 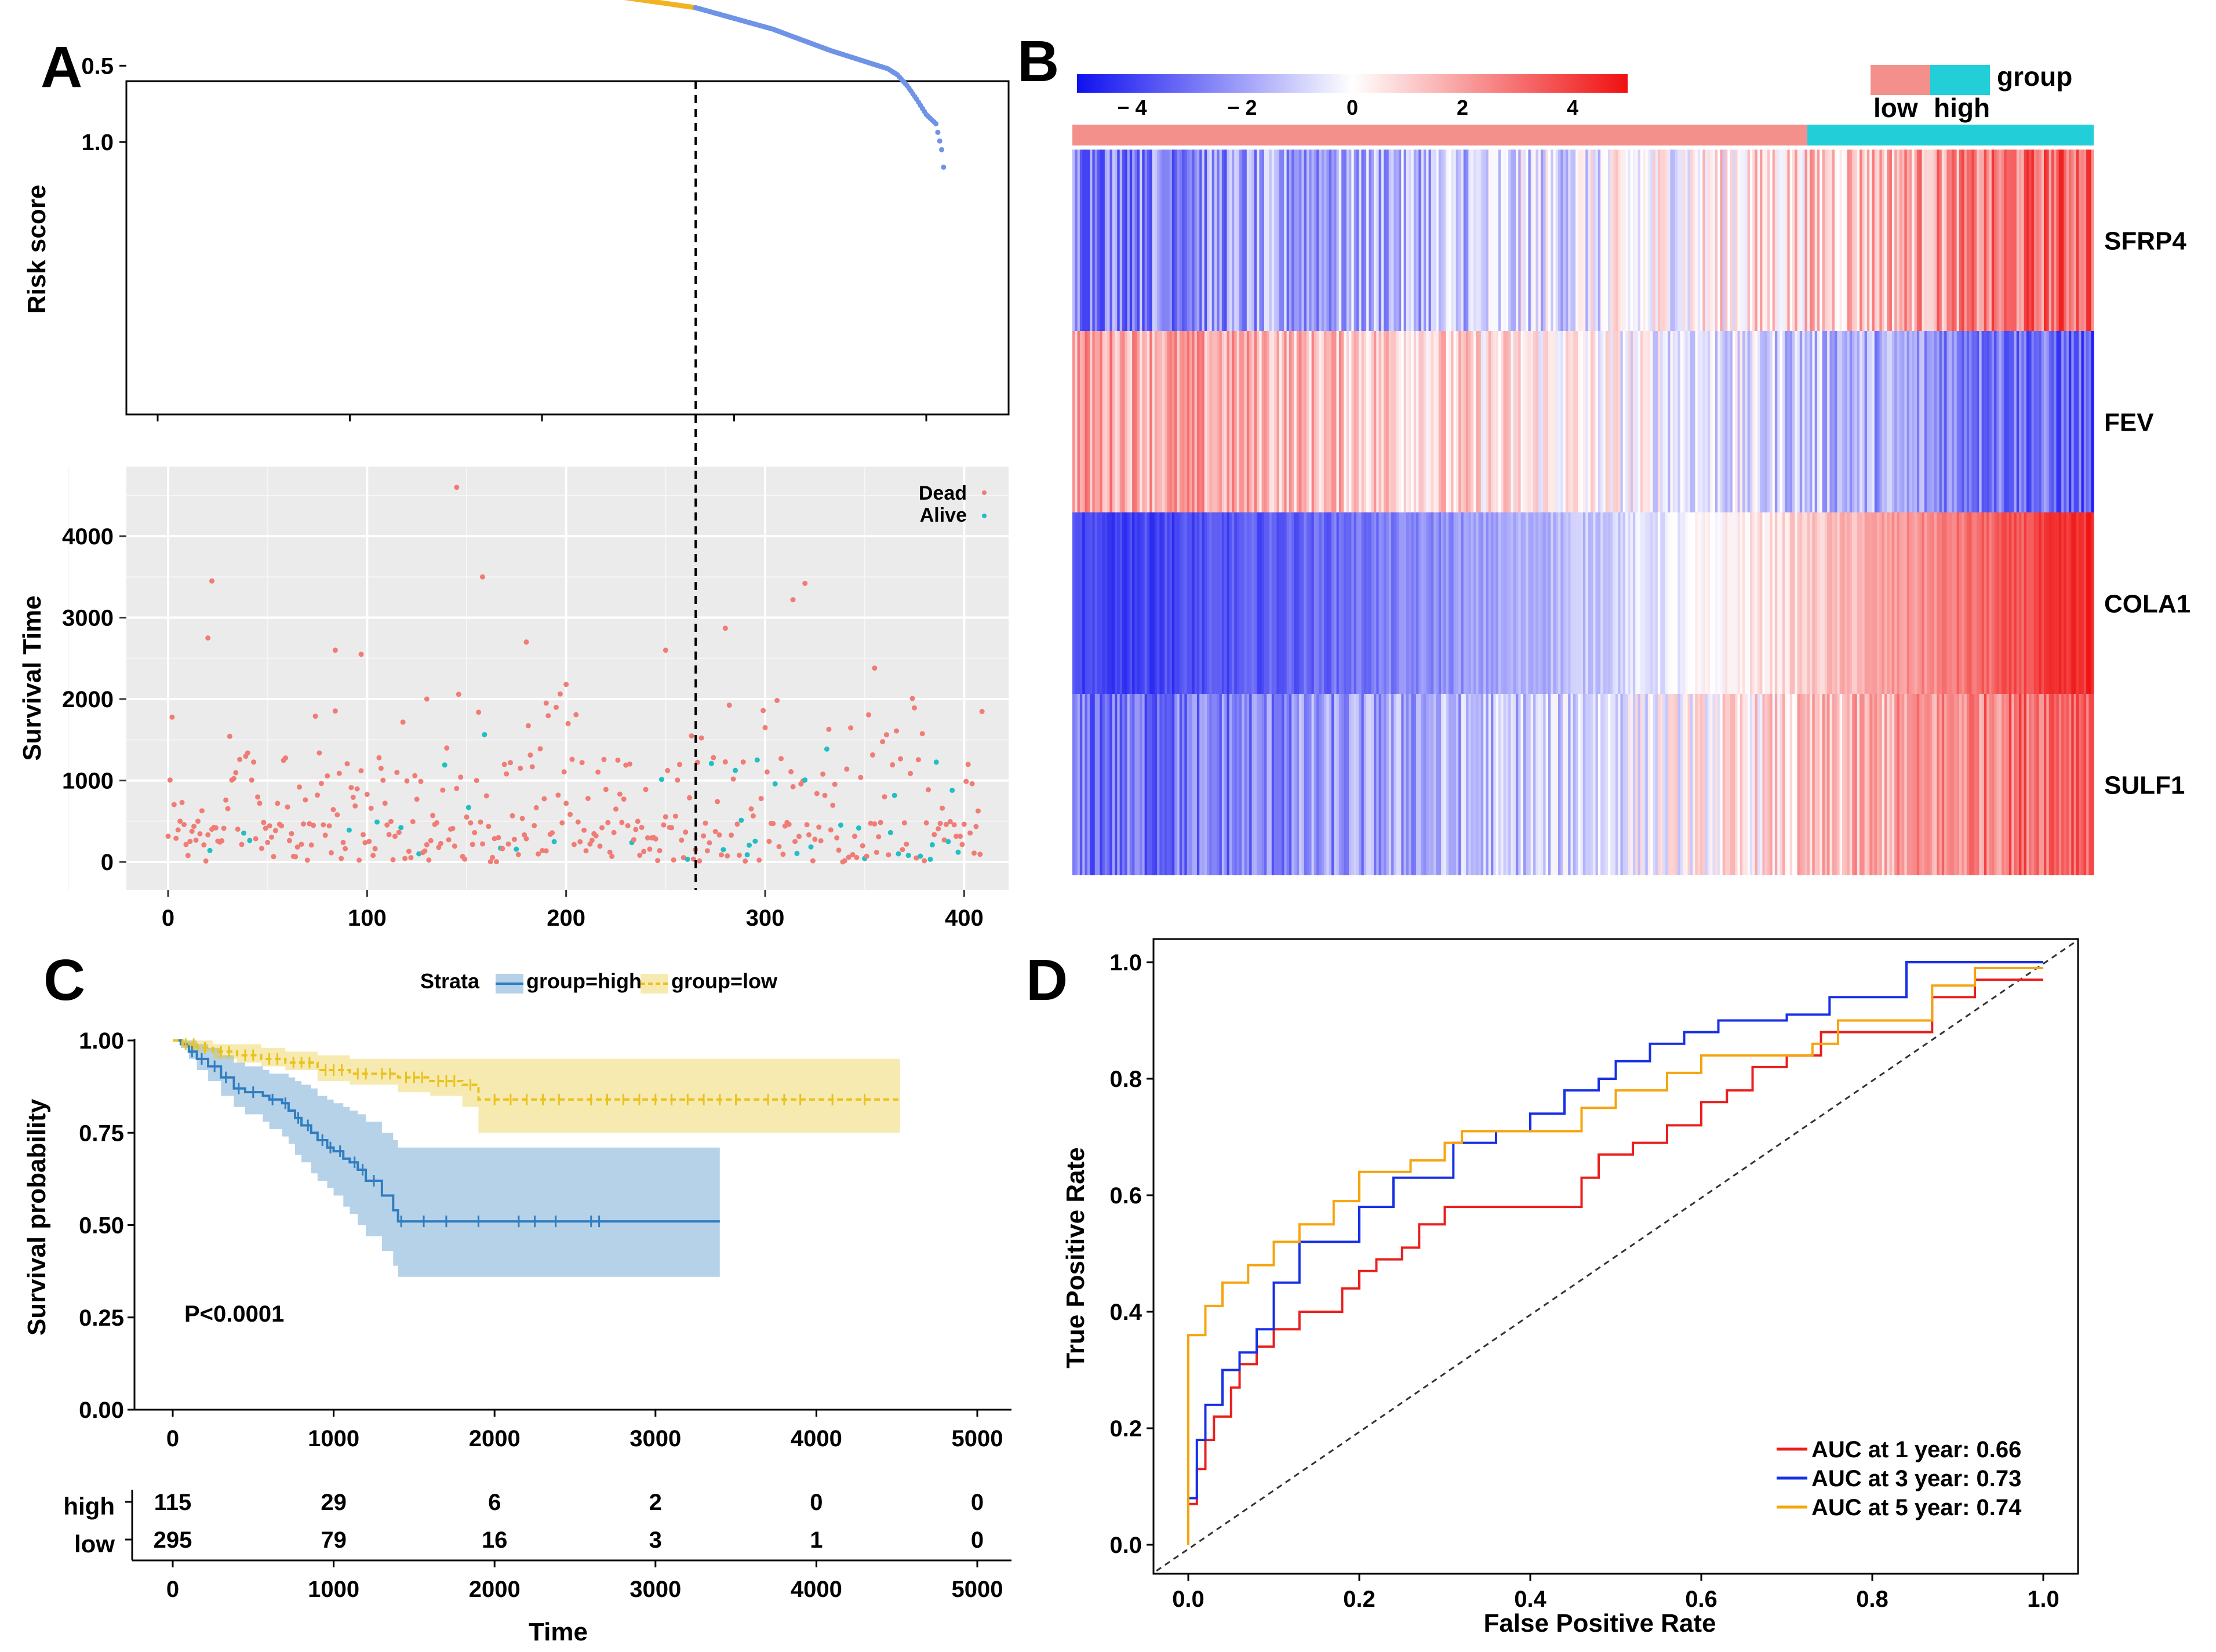 I want to click on risk-score-xaxis, so click(x=542, y=417).